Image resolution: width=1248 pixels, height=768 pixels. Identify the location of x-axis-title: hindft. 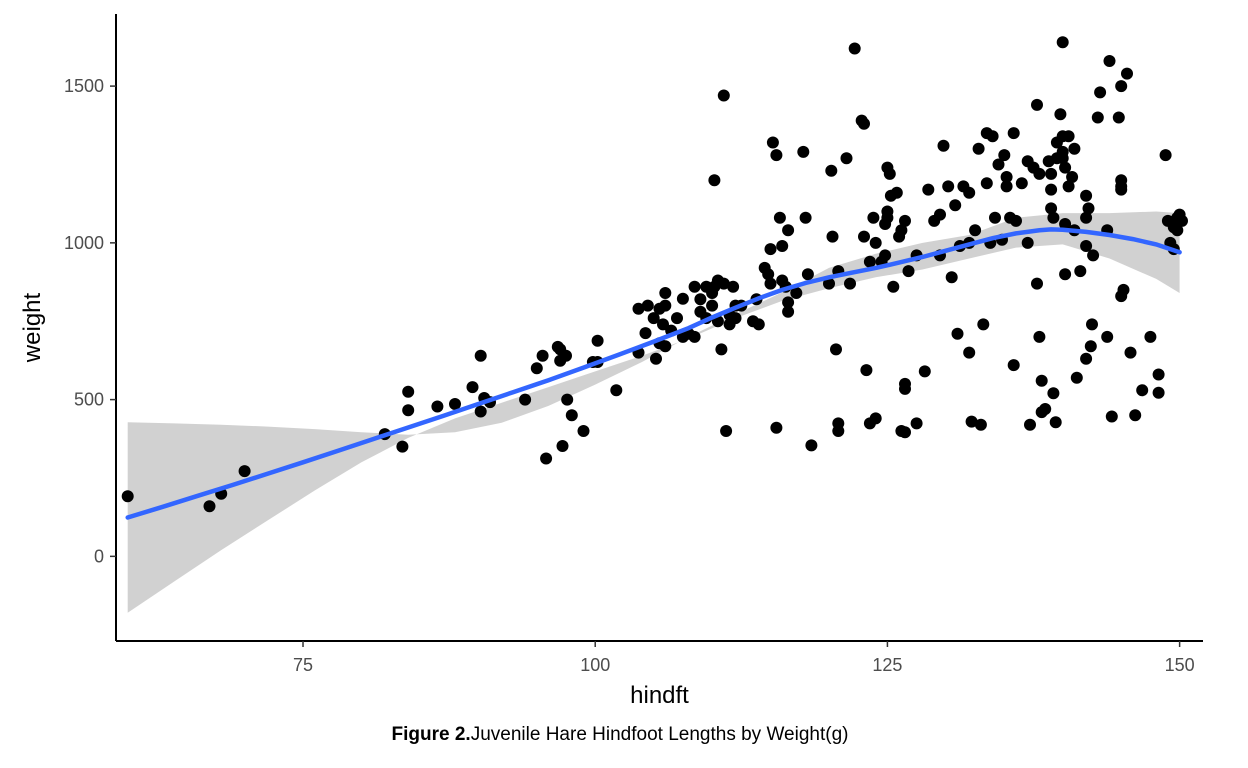
(659, 695).